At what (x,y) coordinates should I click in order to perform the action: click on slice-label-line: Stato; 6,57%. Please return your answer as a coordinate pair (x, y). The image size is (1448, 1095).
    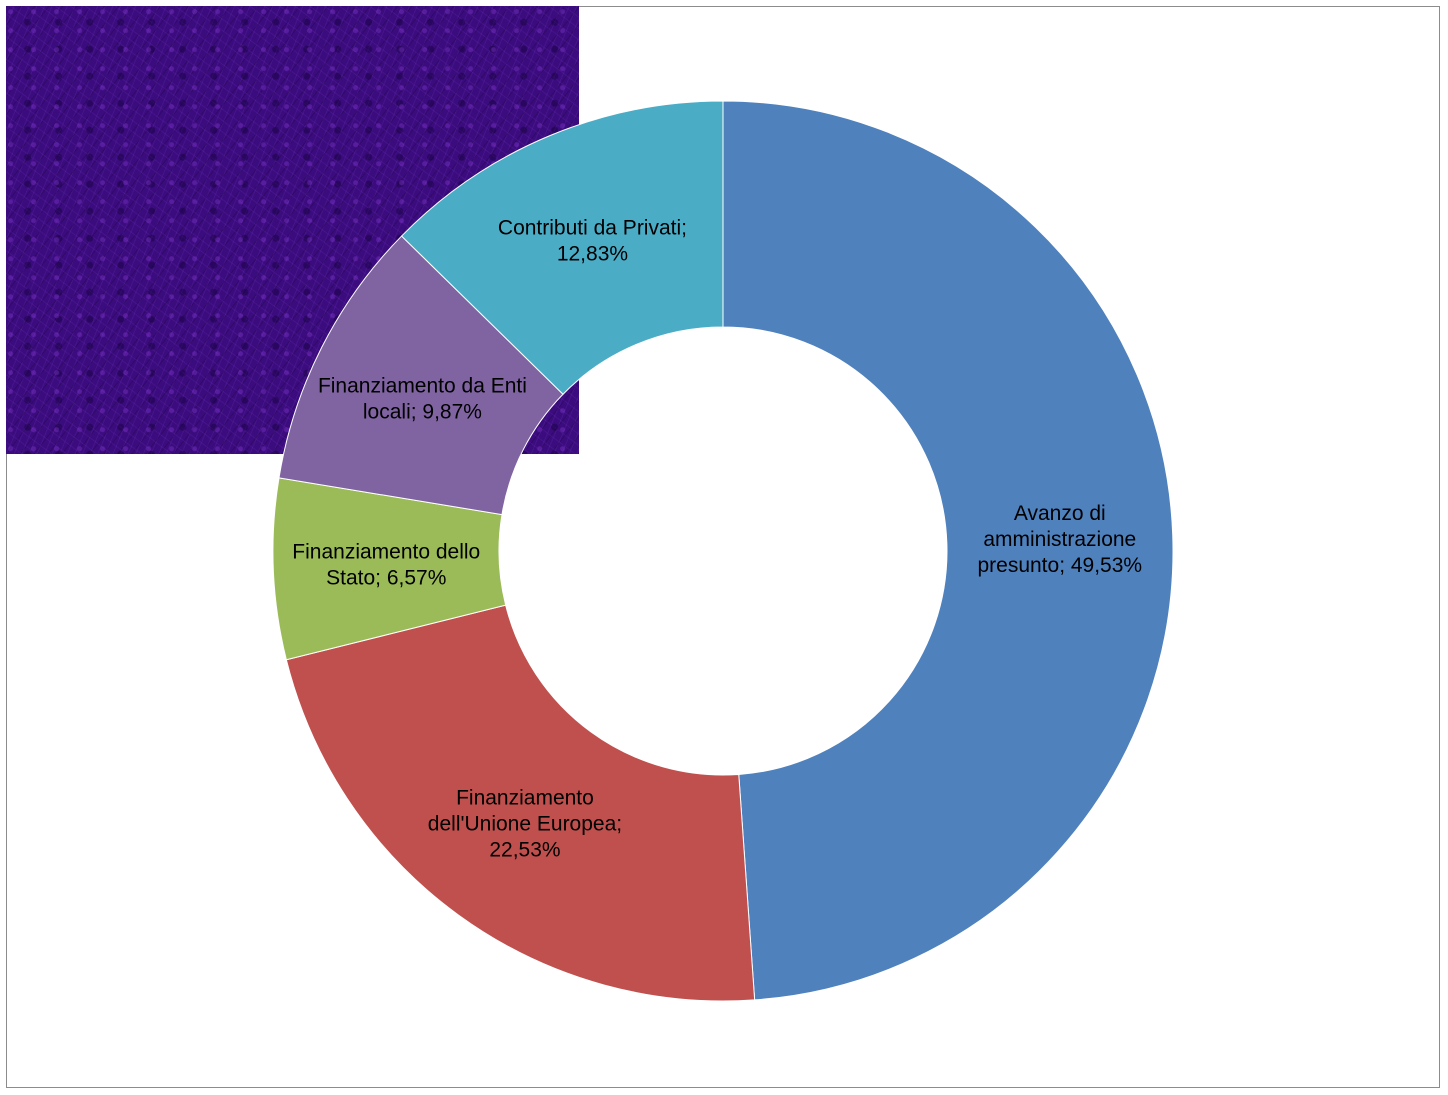
    Looking at the image, I should click on (386, 578).